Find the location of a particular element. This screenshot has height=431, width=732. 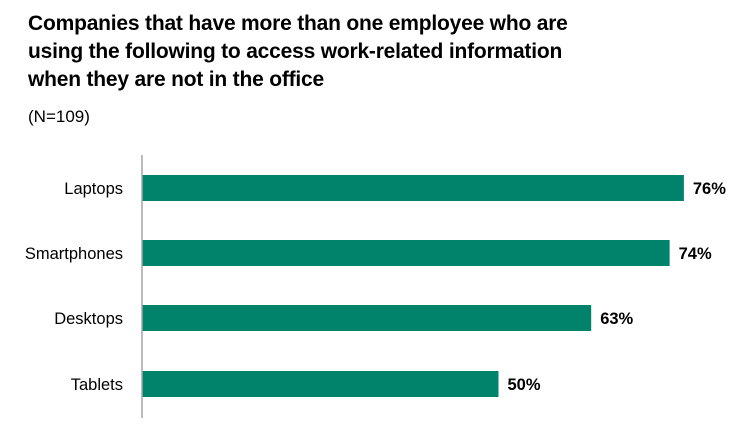

value-label-desktops: 63% is located at coordinates (616, 319).